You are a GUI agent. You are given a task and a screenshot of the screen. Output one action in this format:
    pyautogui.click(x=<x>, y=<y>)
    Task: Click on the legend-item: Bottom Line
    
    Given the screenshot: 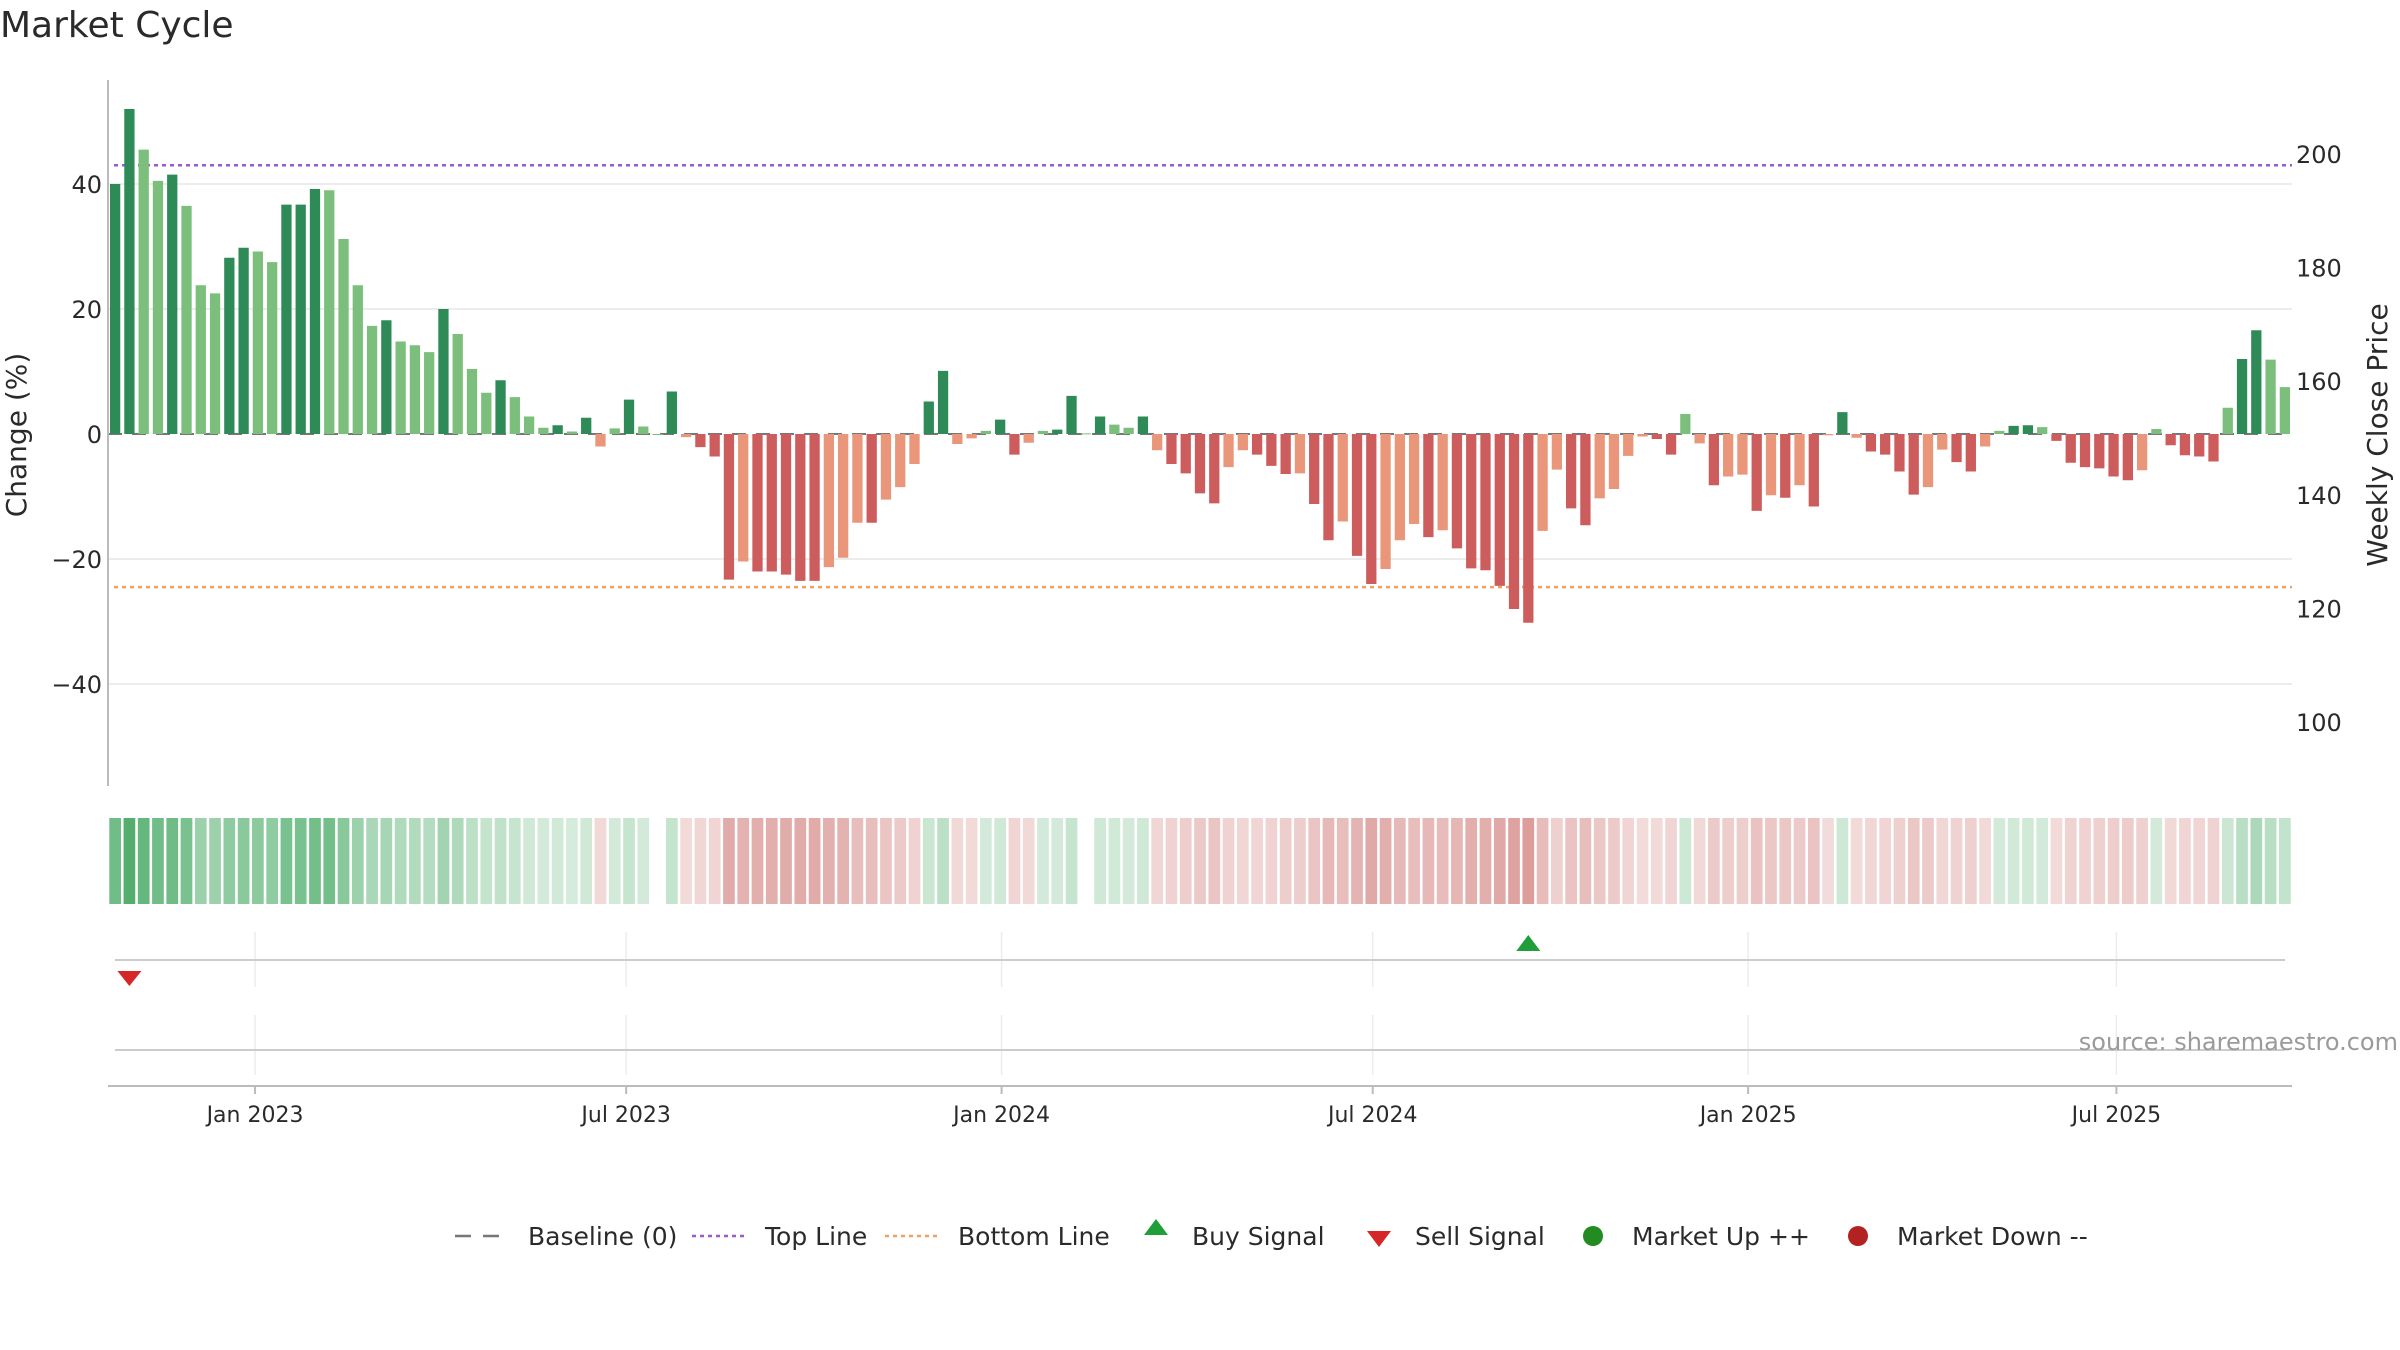 What is the action you would take?
    pyautogui.click(x=997, y=1236)
    